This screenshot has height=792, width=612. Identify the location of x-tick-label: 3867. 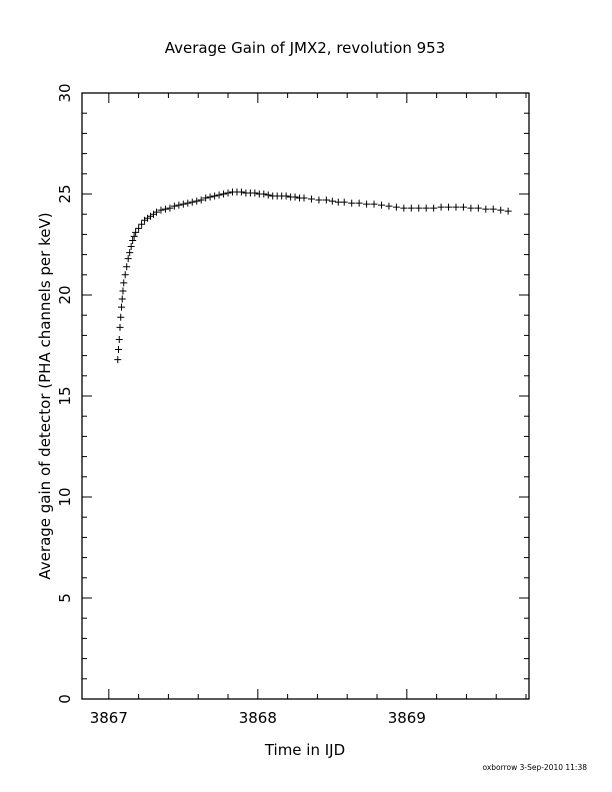
(109, 718).